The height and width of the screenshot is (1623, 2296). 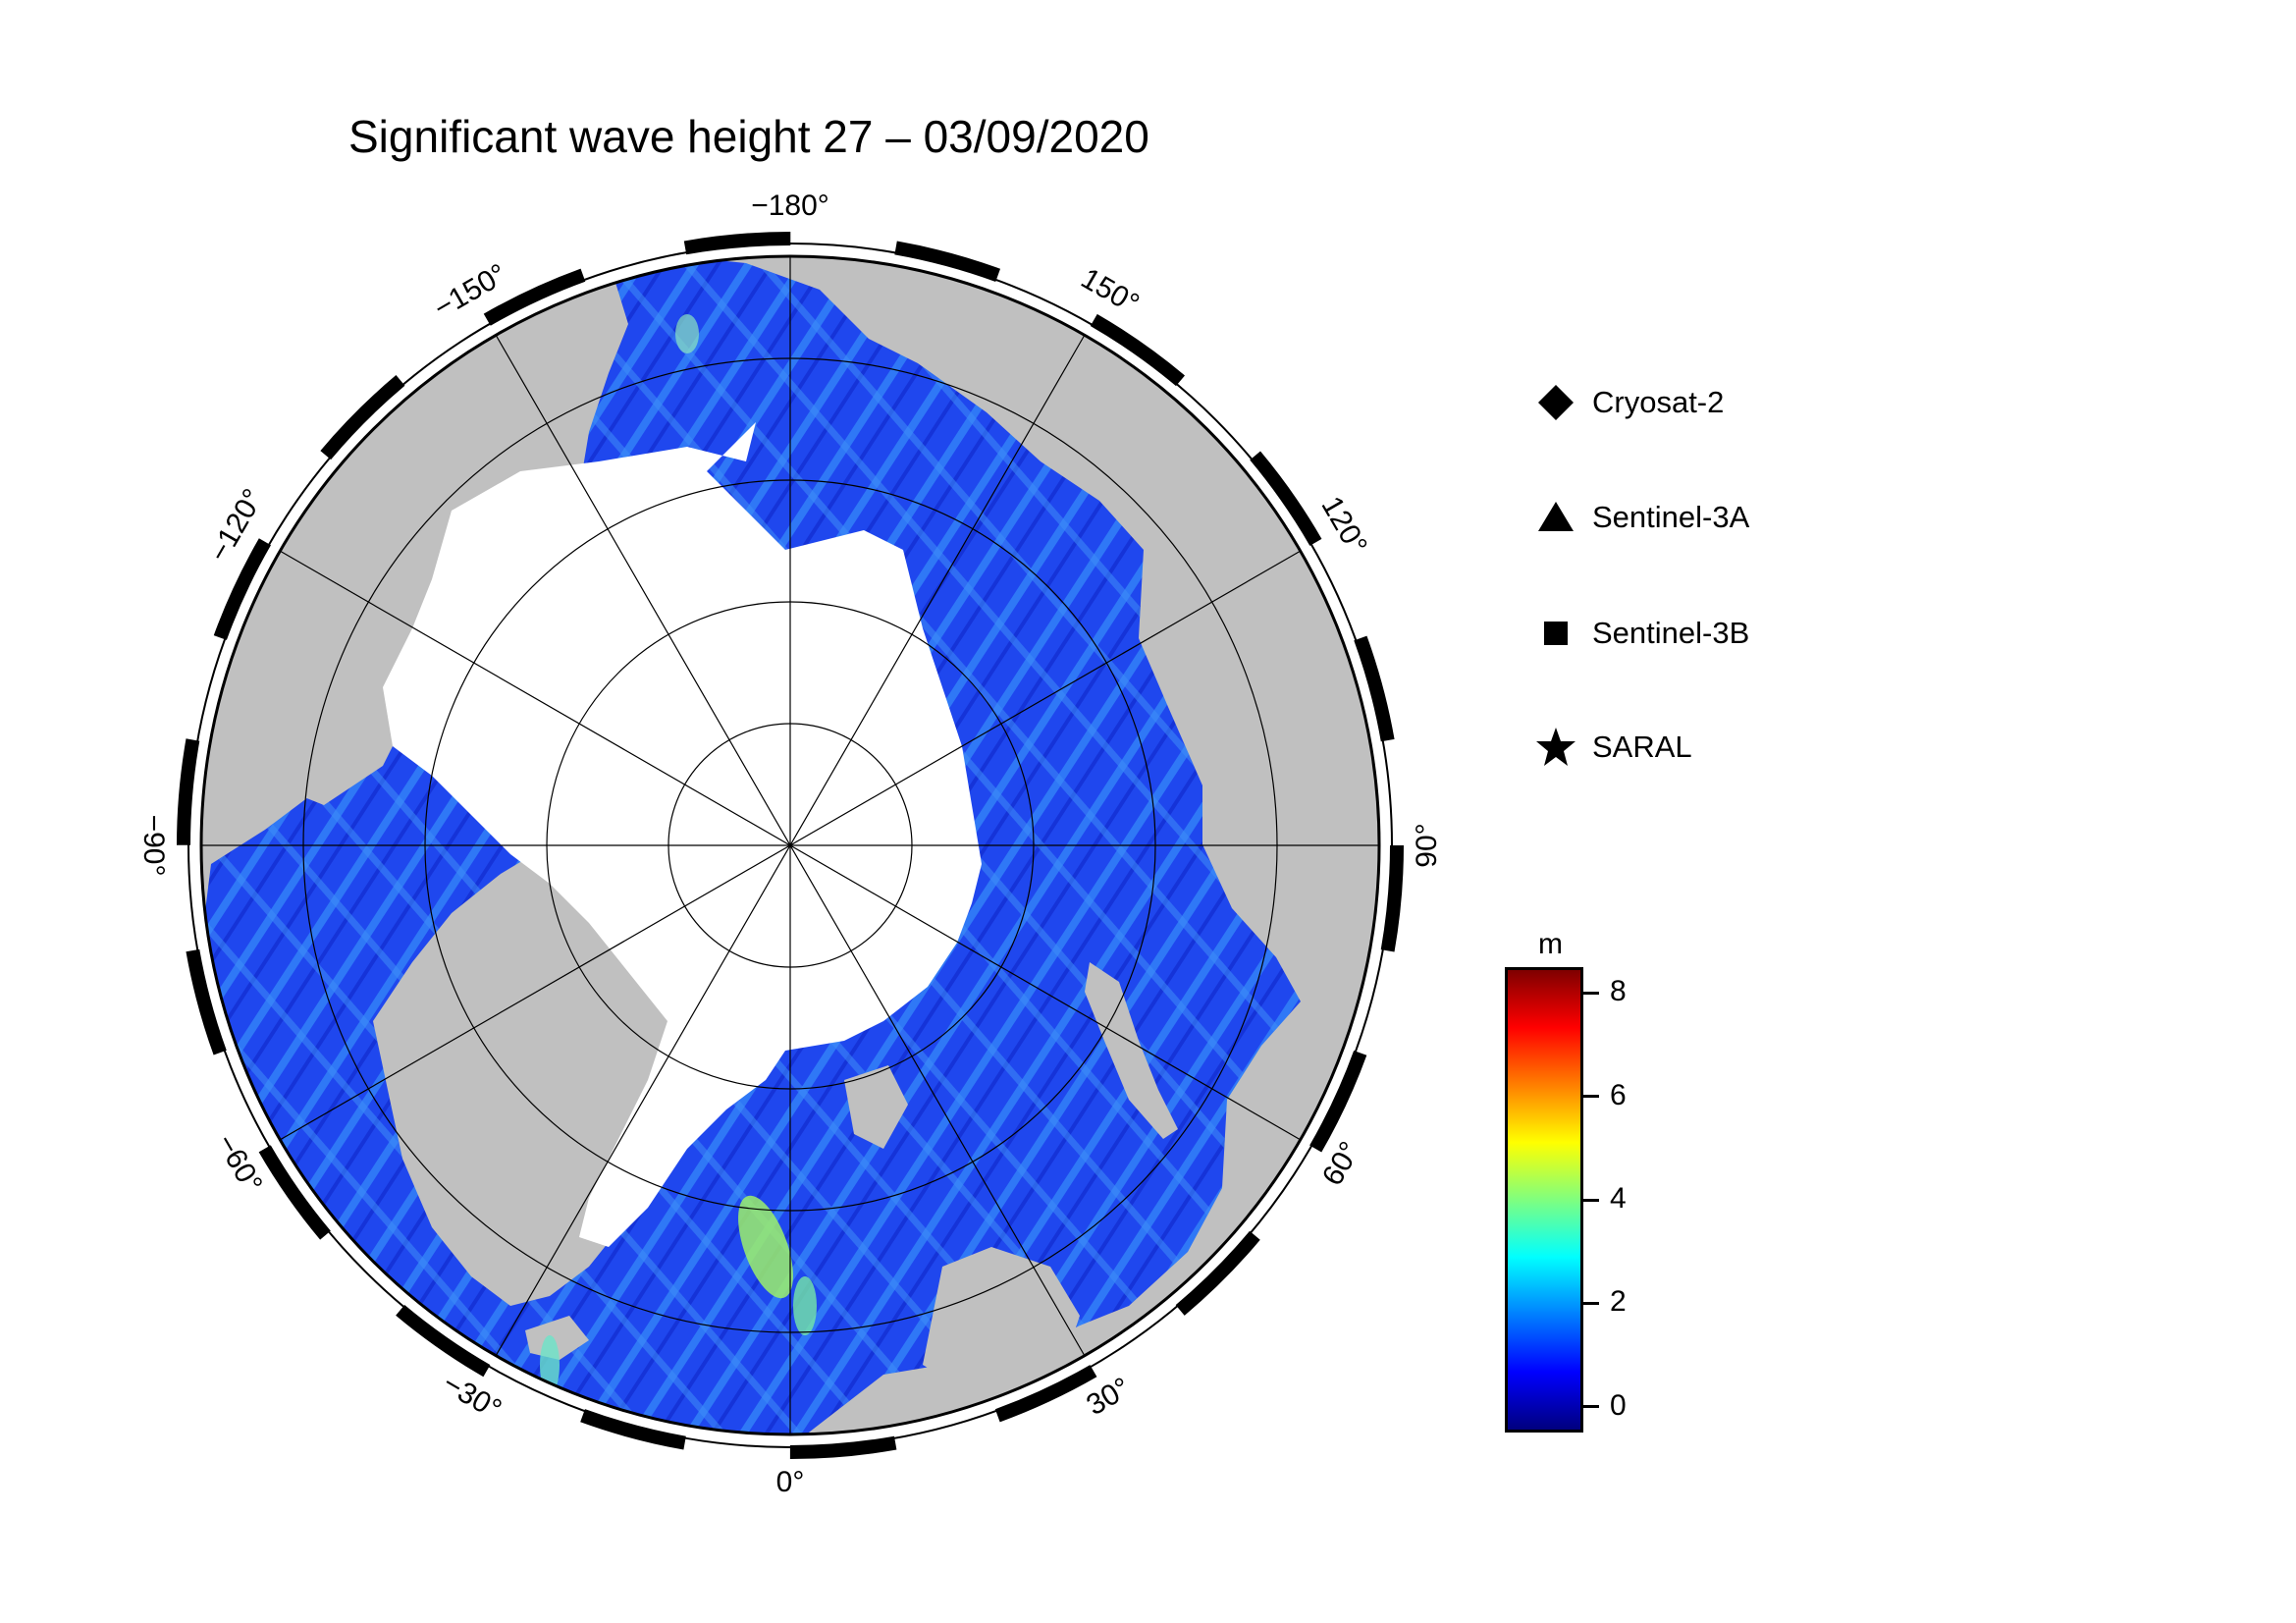 I want to click on colorbar-tick-label: 8, so click(x=1618, y=991).